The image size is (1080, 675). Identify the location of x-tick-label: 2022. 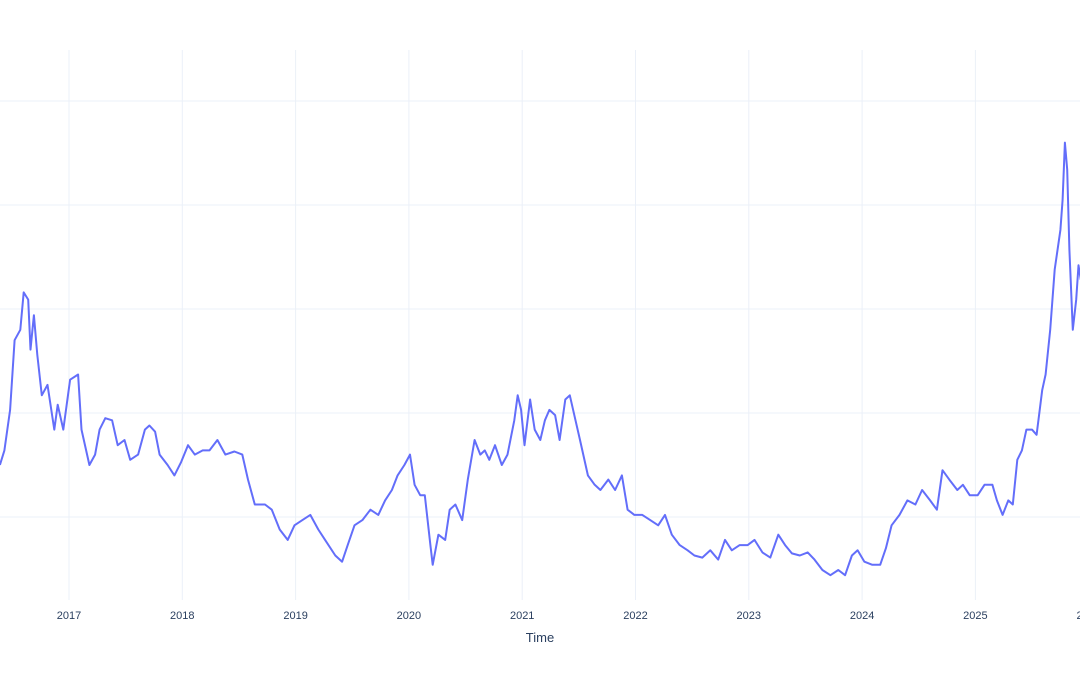
(635, 616).